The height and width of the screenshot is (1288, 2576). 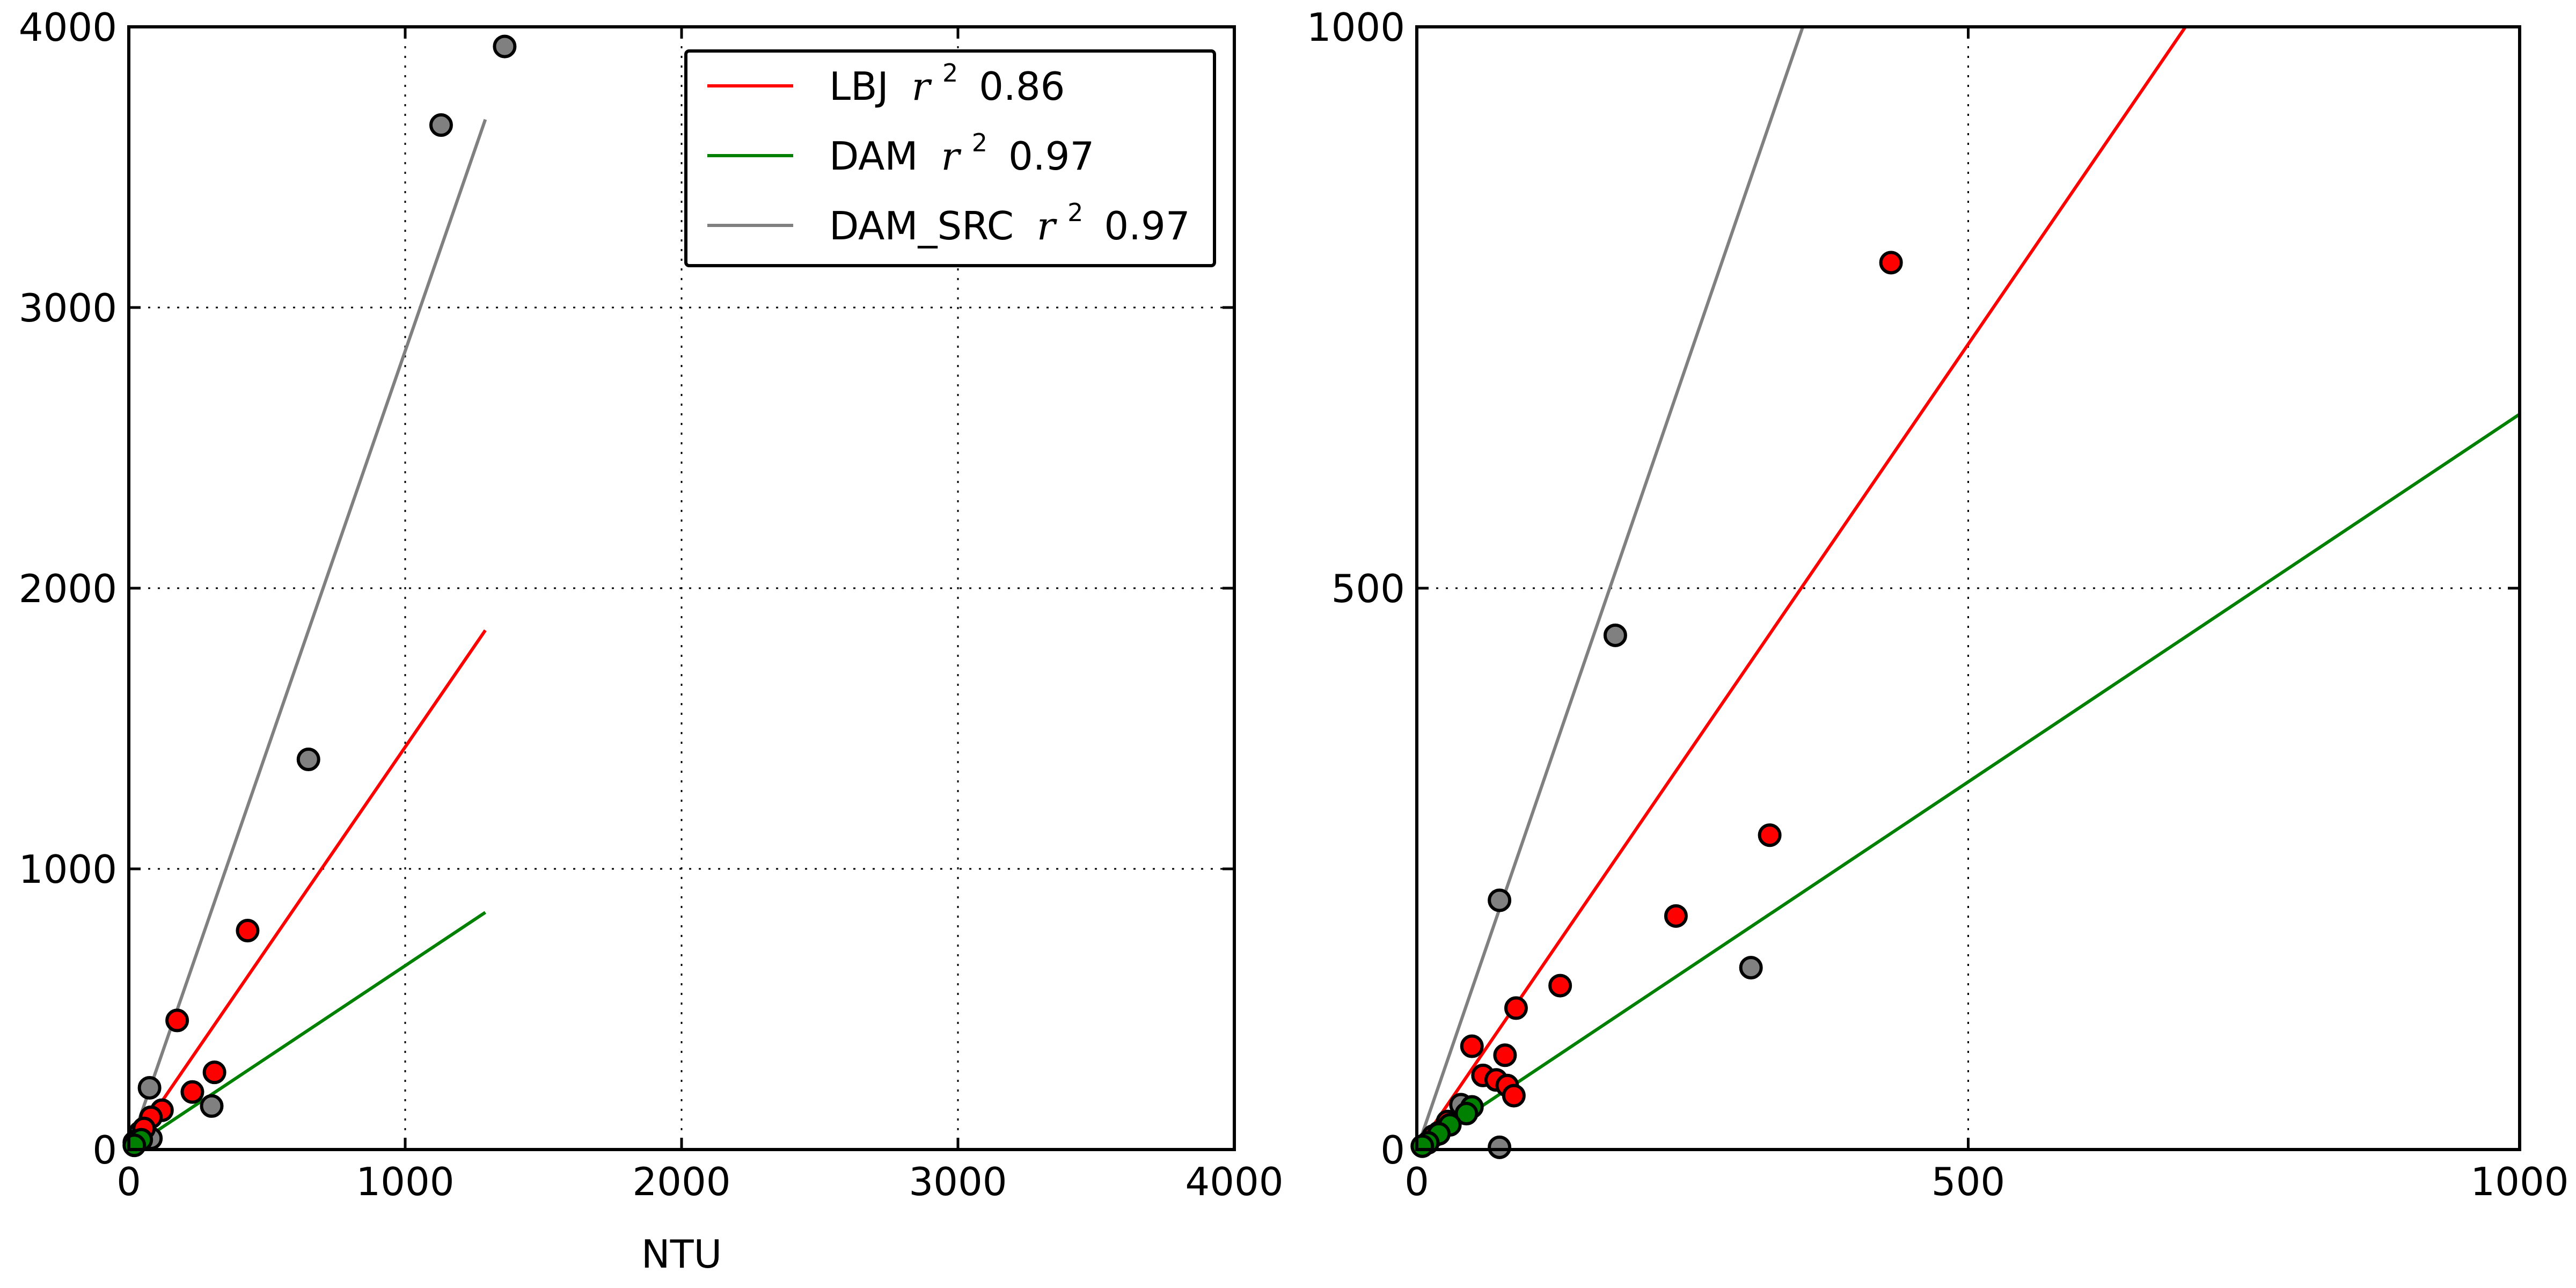 I want to click on right-points, so click(x=1656, y=705).